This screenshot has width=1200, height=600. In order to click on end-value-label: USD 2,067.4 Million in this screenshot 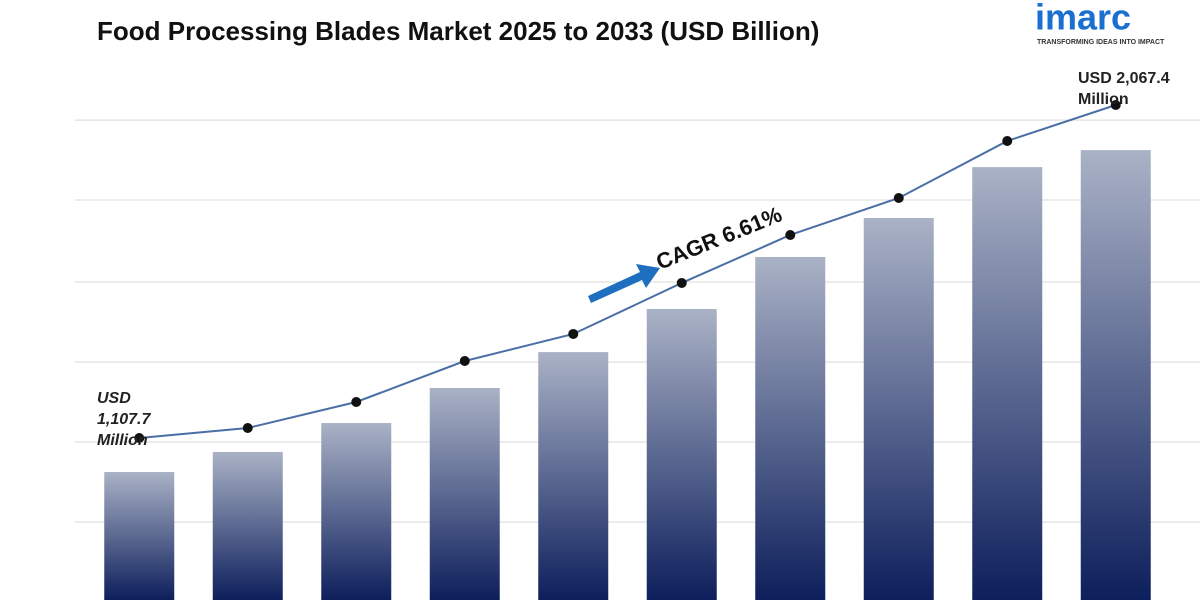, I will do `click(1124, 89)`.